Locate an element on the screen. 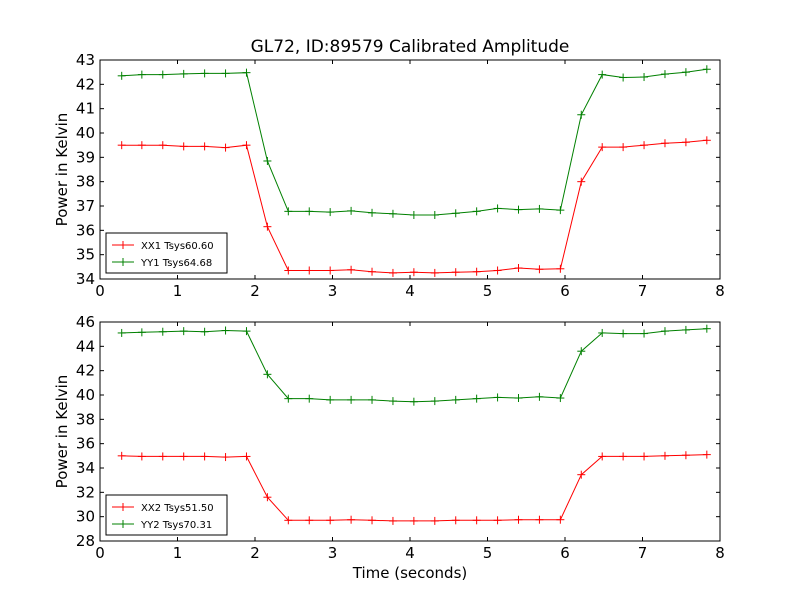  y-tick-label: 32 is located at coordinates (85, 492).